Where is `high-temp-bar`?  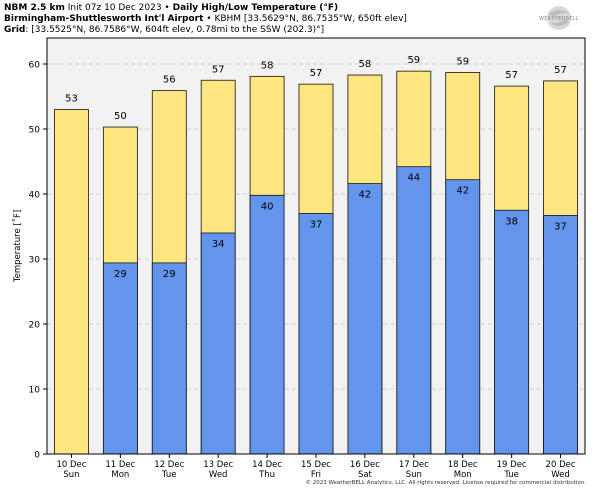
high-temp-bar is located at coordinates (71, 282).